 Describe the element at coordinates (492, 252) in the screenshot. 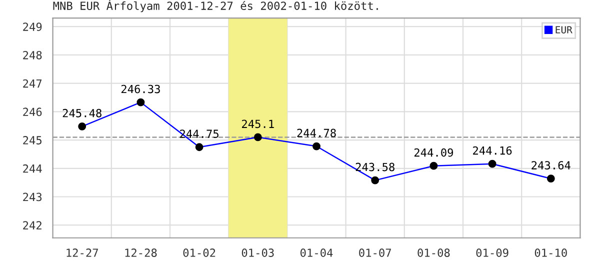

I see `x-tick-label: 01-09` at that location.